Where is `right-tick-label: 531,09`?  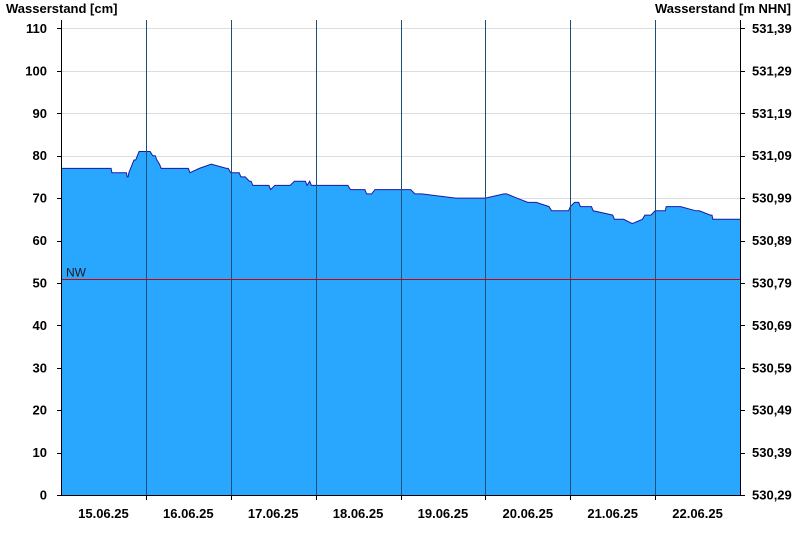 right-tick-label: 531,09 is located at coordinates (772, 155).